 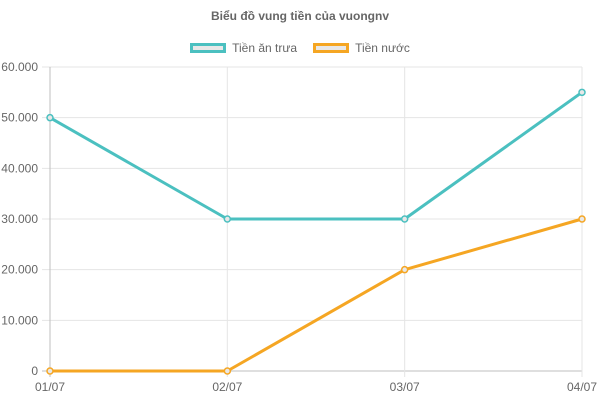 I want to click on y-tick-label: 60.000, so click(x=19, y=67).